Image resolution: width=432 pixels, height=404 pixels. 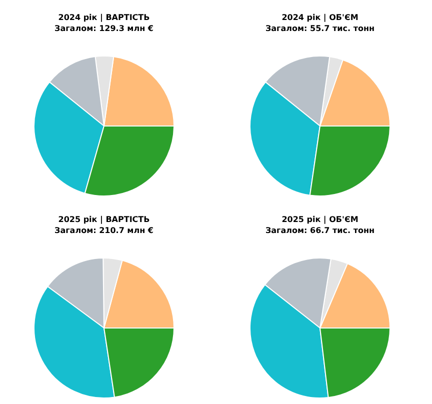 I want to click on chart-title: 2024 рік | ВАРТІСТЬ, so click(x=104, y=17).